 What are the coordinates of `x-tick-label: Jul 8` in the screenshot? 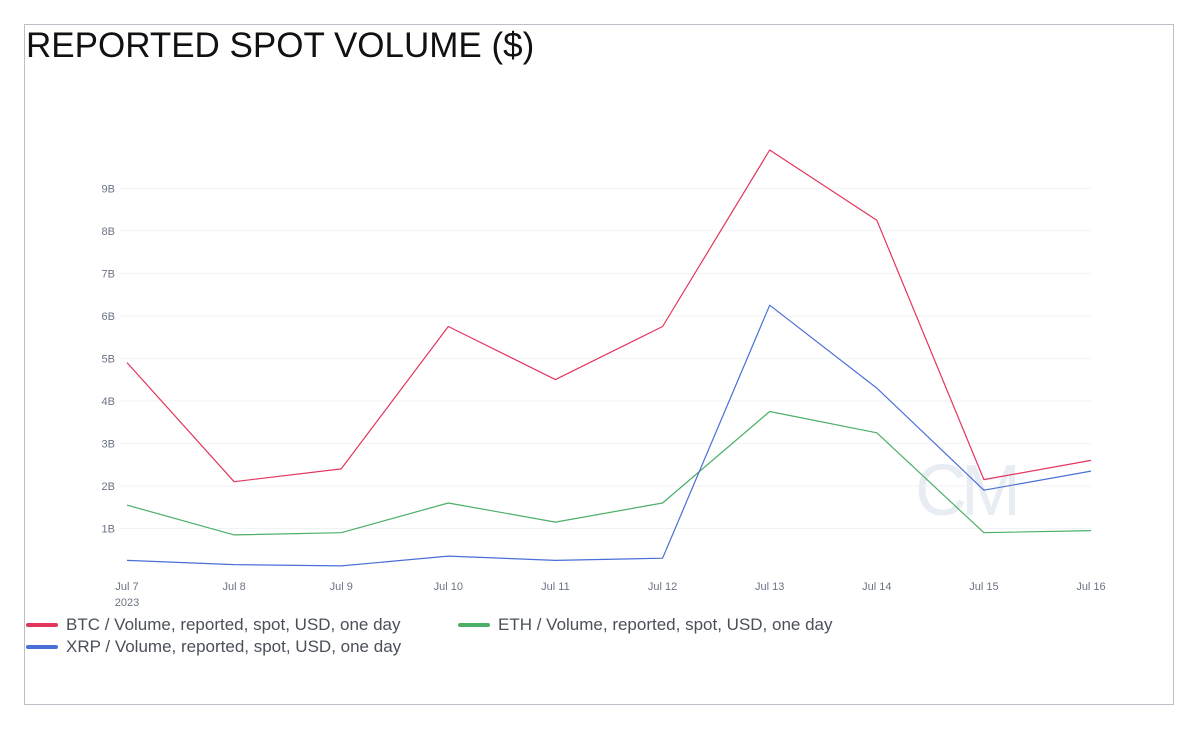 It's located at (233, 587).